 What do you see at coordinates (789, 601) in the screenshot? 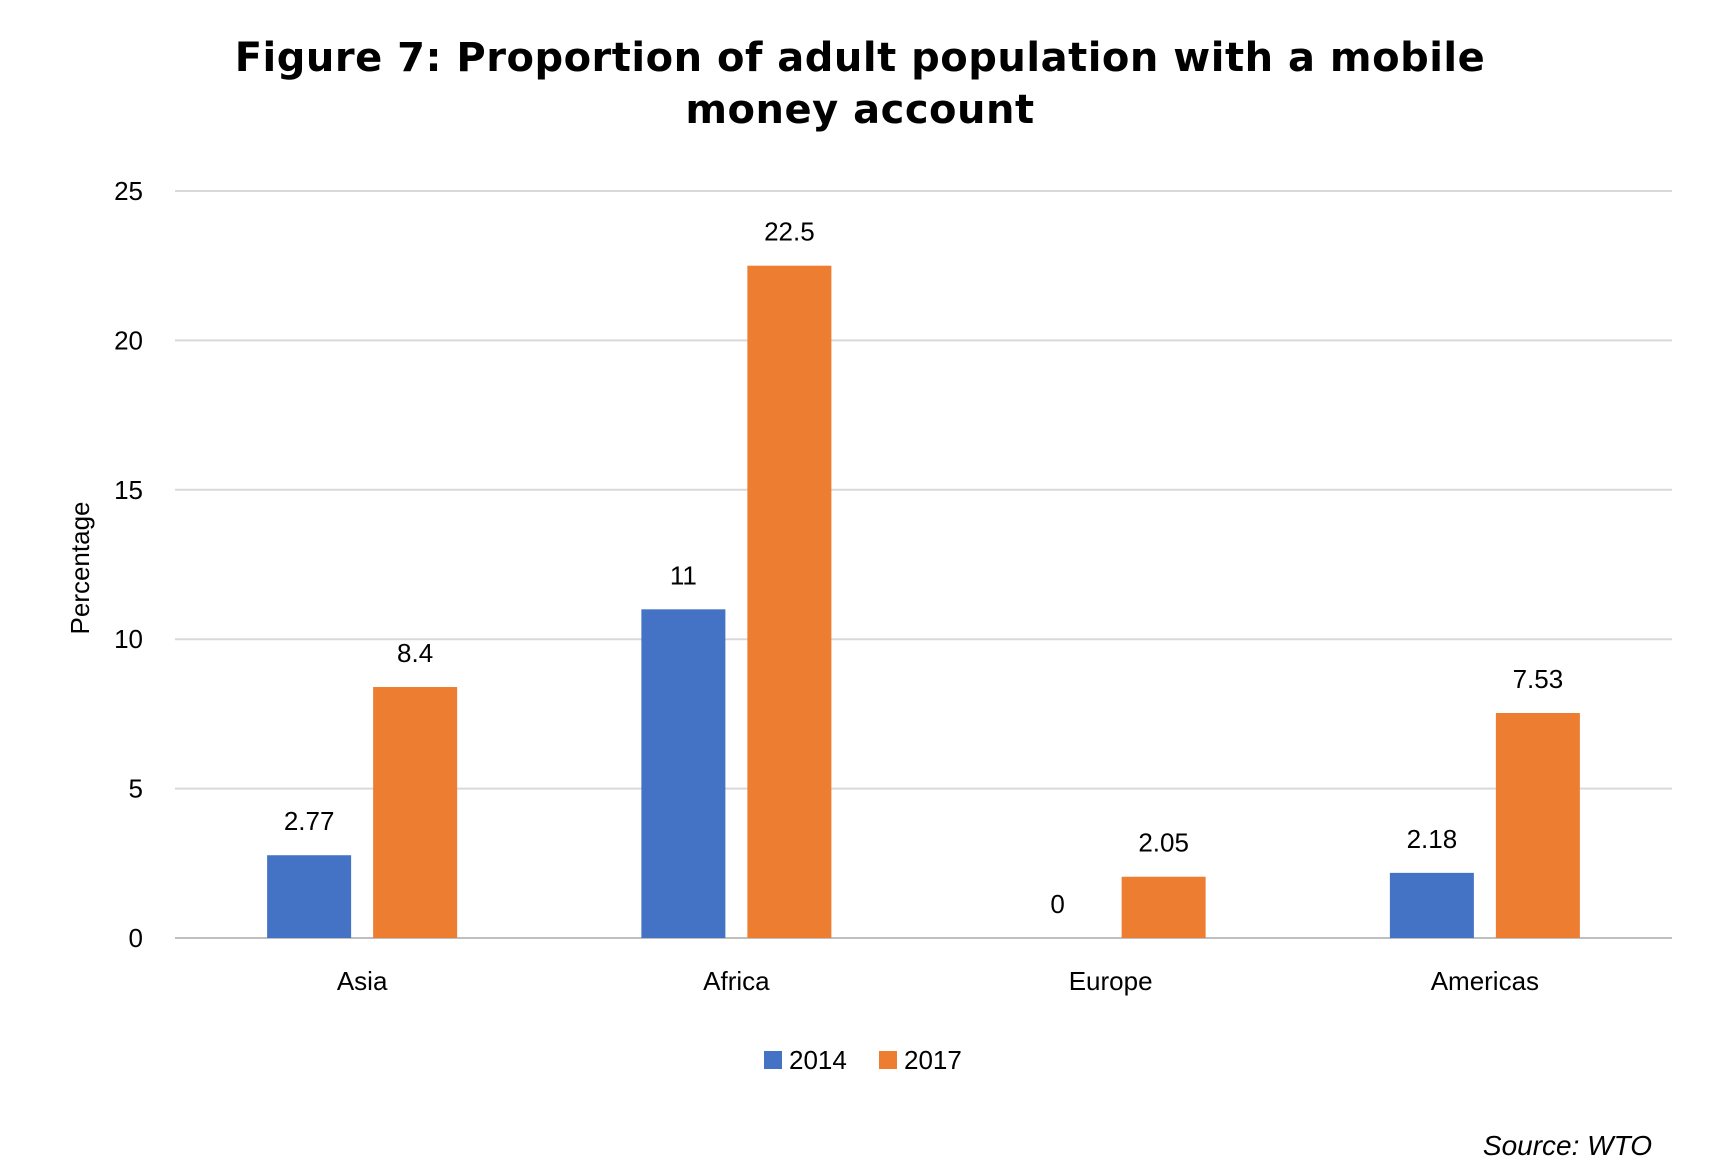
I see `bar-2017-africa` at bounding box center [789, 601].